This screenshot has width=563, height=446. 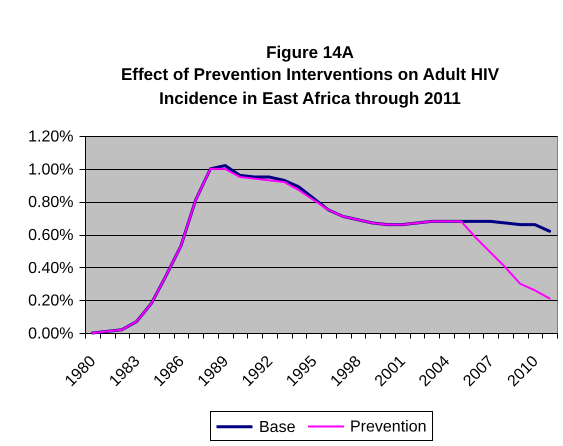 I want to click on y-tick-label: 0.40%, so click(x=51, y=268).